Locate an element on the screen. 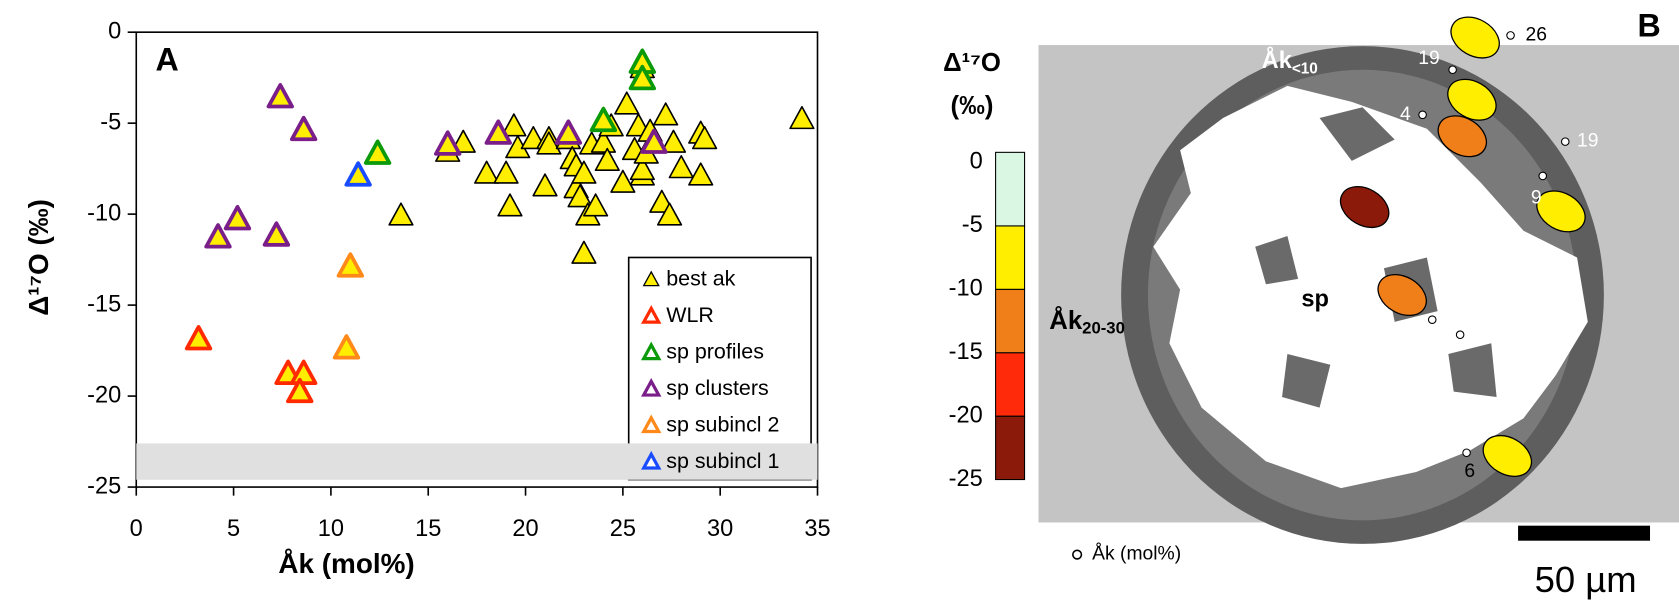 The height and width of the screenshot is (604, 1679). region-label-main: sp is located at coordinates (1315, 300).